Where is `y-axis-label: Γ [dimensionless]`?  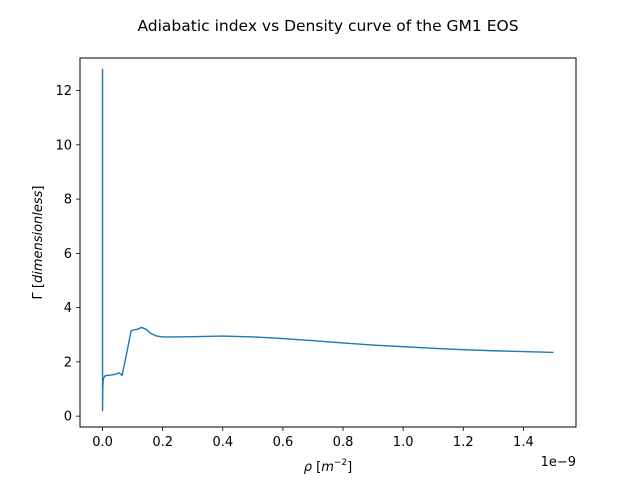 y-axis-label: Γ [dimensionless] is located at coordinates (38, 242).